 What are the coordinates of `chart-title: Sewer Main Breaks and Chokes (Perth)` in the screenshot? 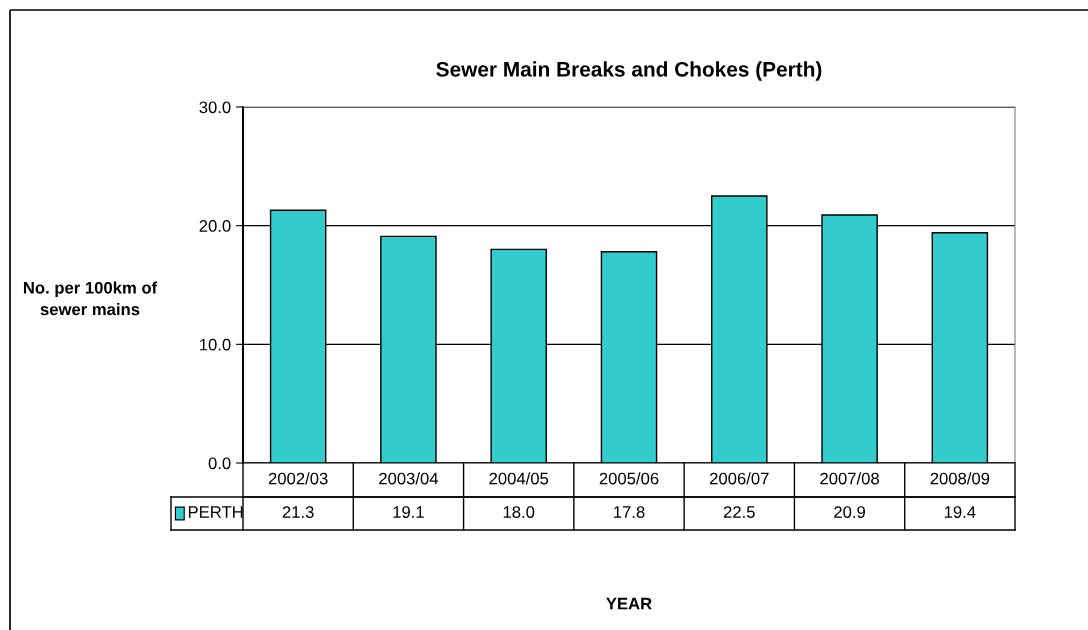 It's located at (629, 71).